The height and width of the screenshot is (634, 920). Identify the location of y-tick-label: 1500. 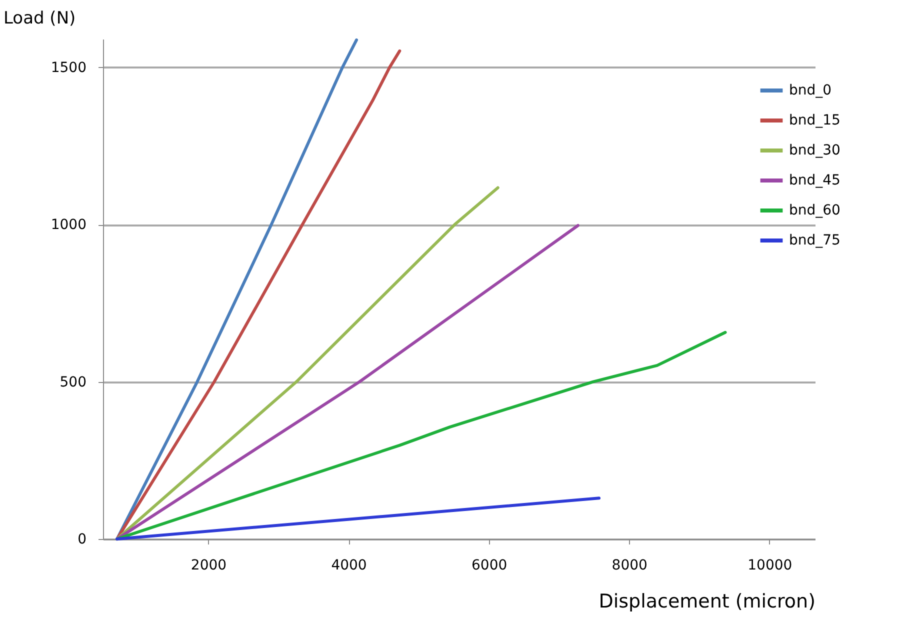
(68, 68).